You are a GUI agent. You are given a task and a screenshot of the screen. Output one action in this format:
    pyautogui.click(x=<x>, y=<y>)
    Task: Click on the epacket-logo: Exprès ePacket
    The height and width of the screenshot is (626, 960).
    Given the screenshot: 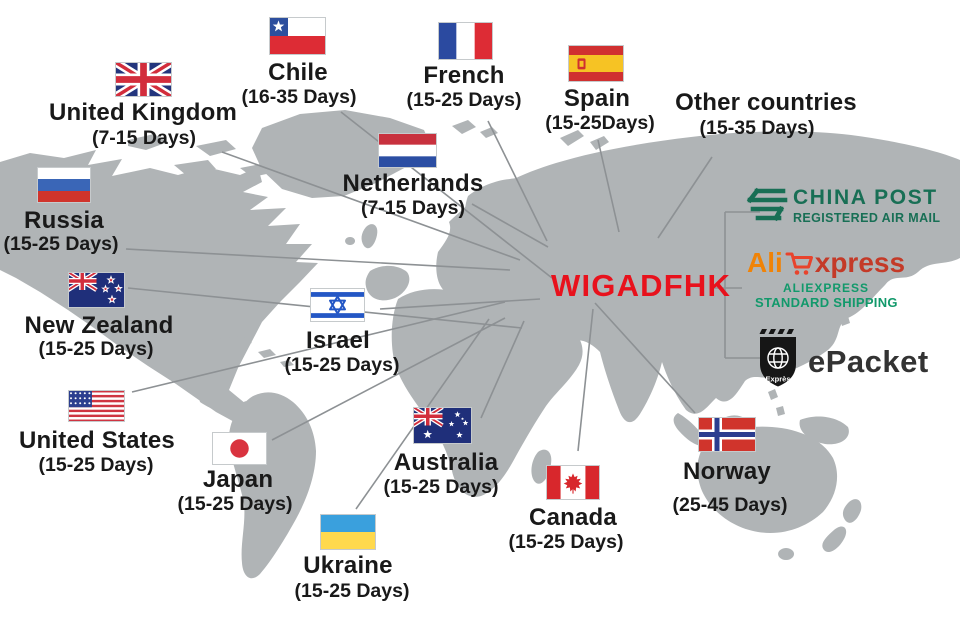 What is the action you would take?
    pyautogui.click(x=843, y=361)
    